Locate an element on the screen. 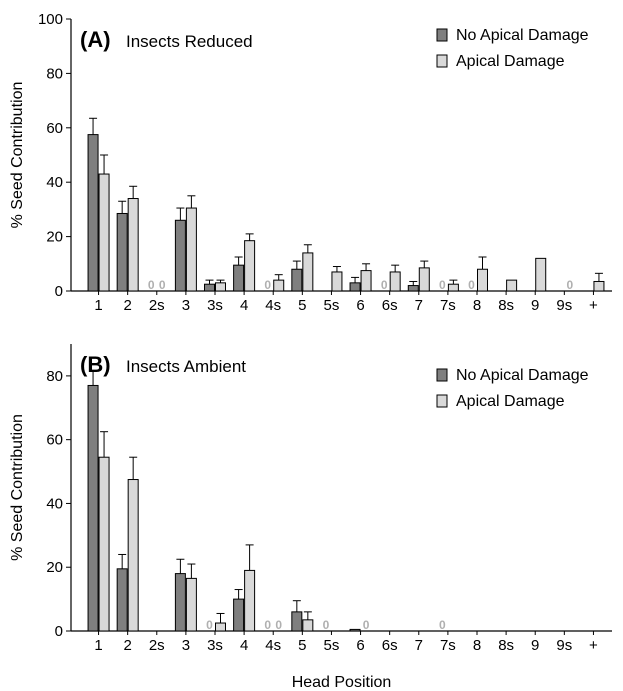  bar-apical-8s is located at coordinates (512, 285).